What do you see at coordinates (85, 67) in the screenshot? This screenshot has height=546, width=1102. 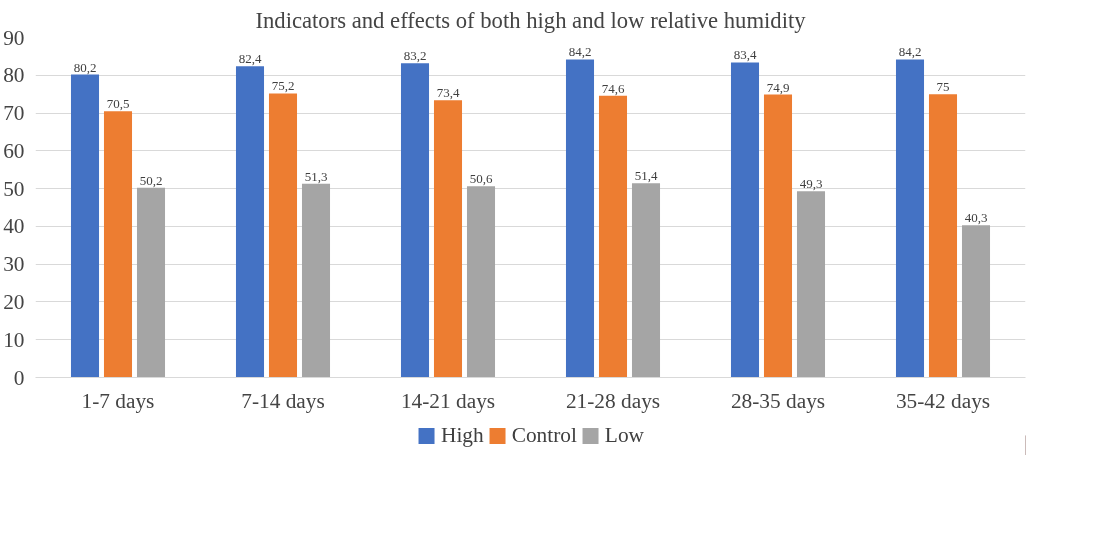 I see `data-label: 80,2` at bounding box center [85, 67].